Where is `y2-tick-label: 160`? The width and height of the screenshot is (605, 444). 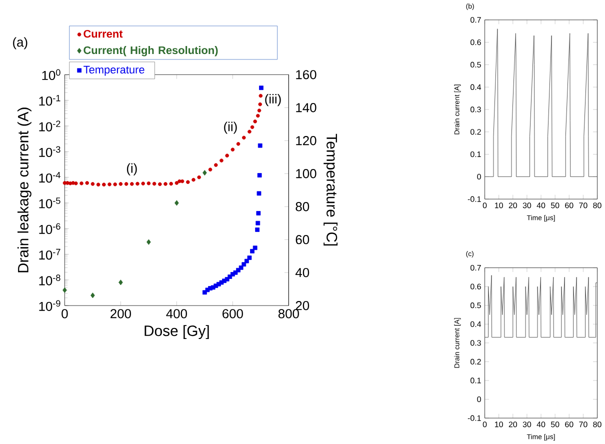 y2-tick-label: 160 is located at coordinates (306, 75).